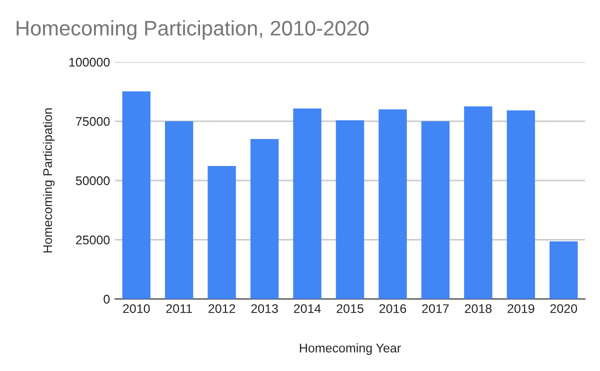 The width and height of the screenshot is (600, 371). I want to click on y-tick-label: 100000, so click(89, 62).